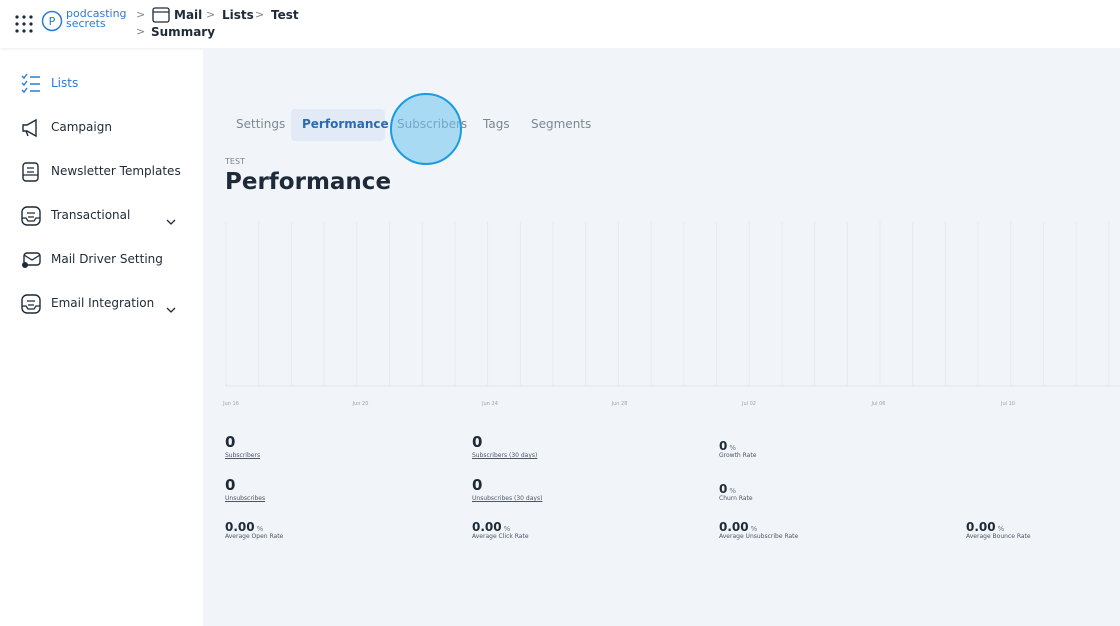  I want to click on nav-item: Transactional, so click(91, 215).